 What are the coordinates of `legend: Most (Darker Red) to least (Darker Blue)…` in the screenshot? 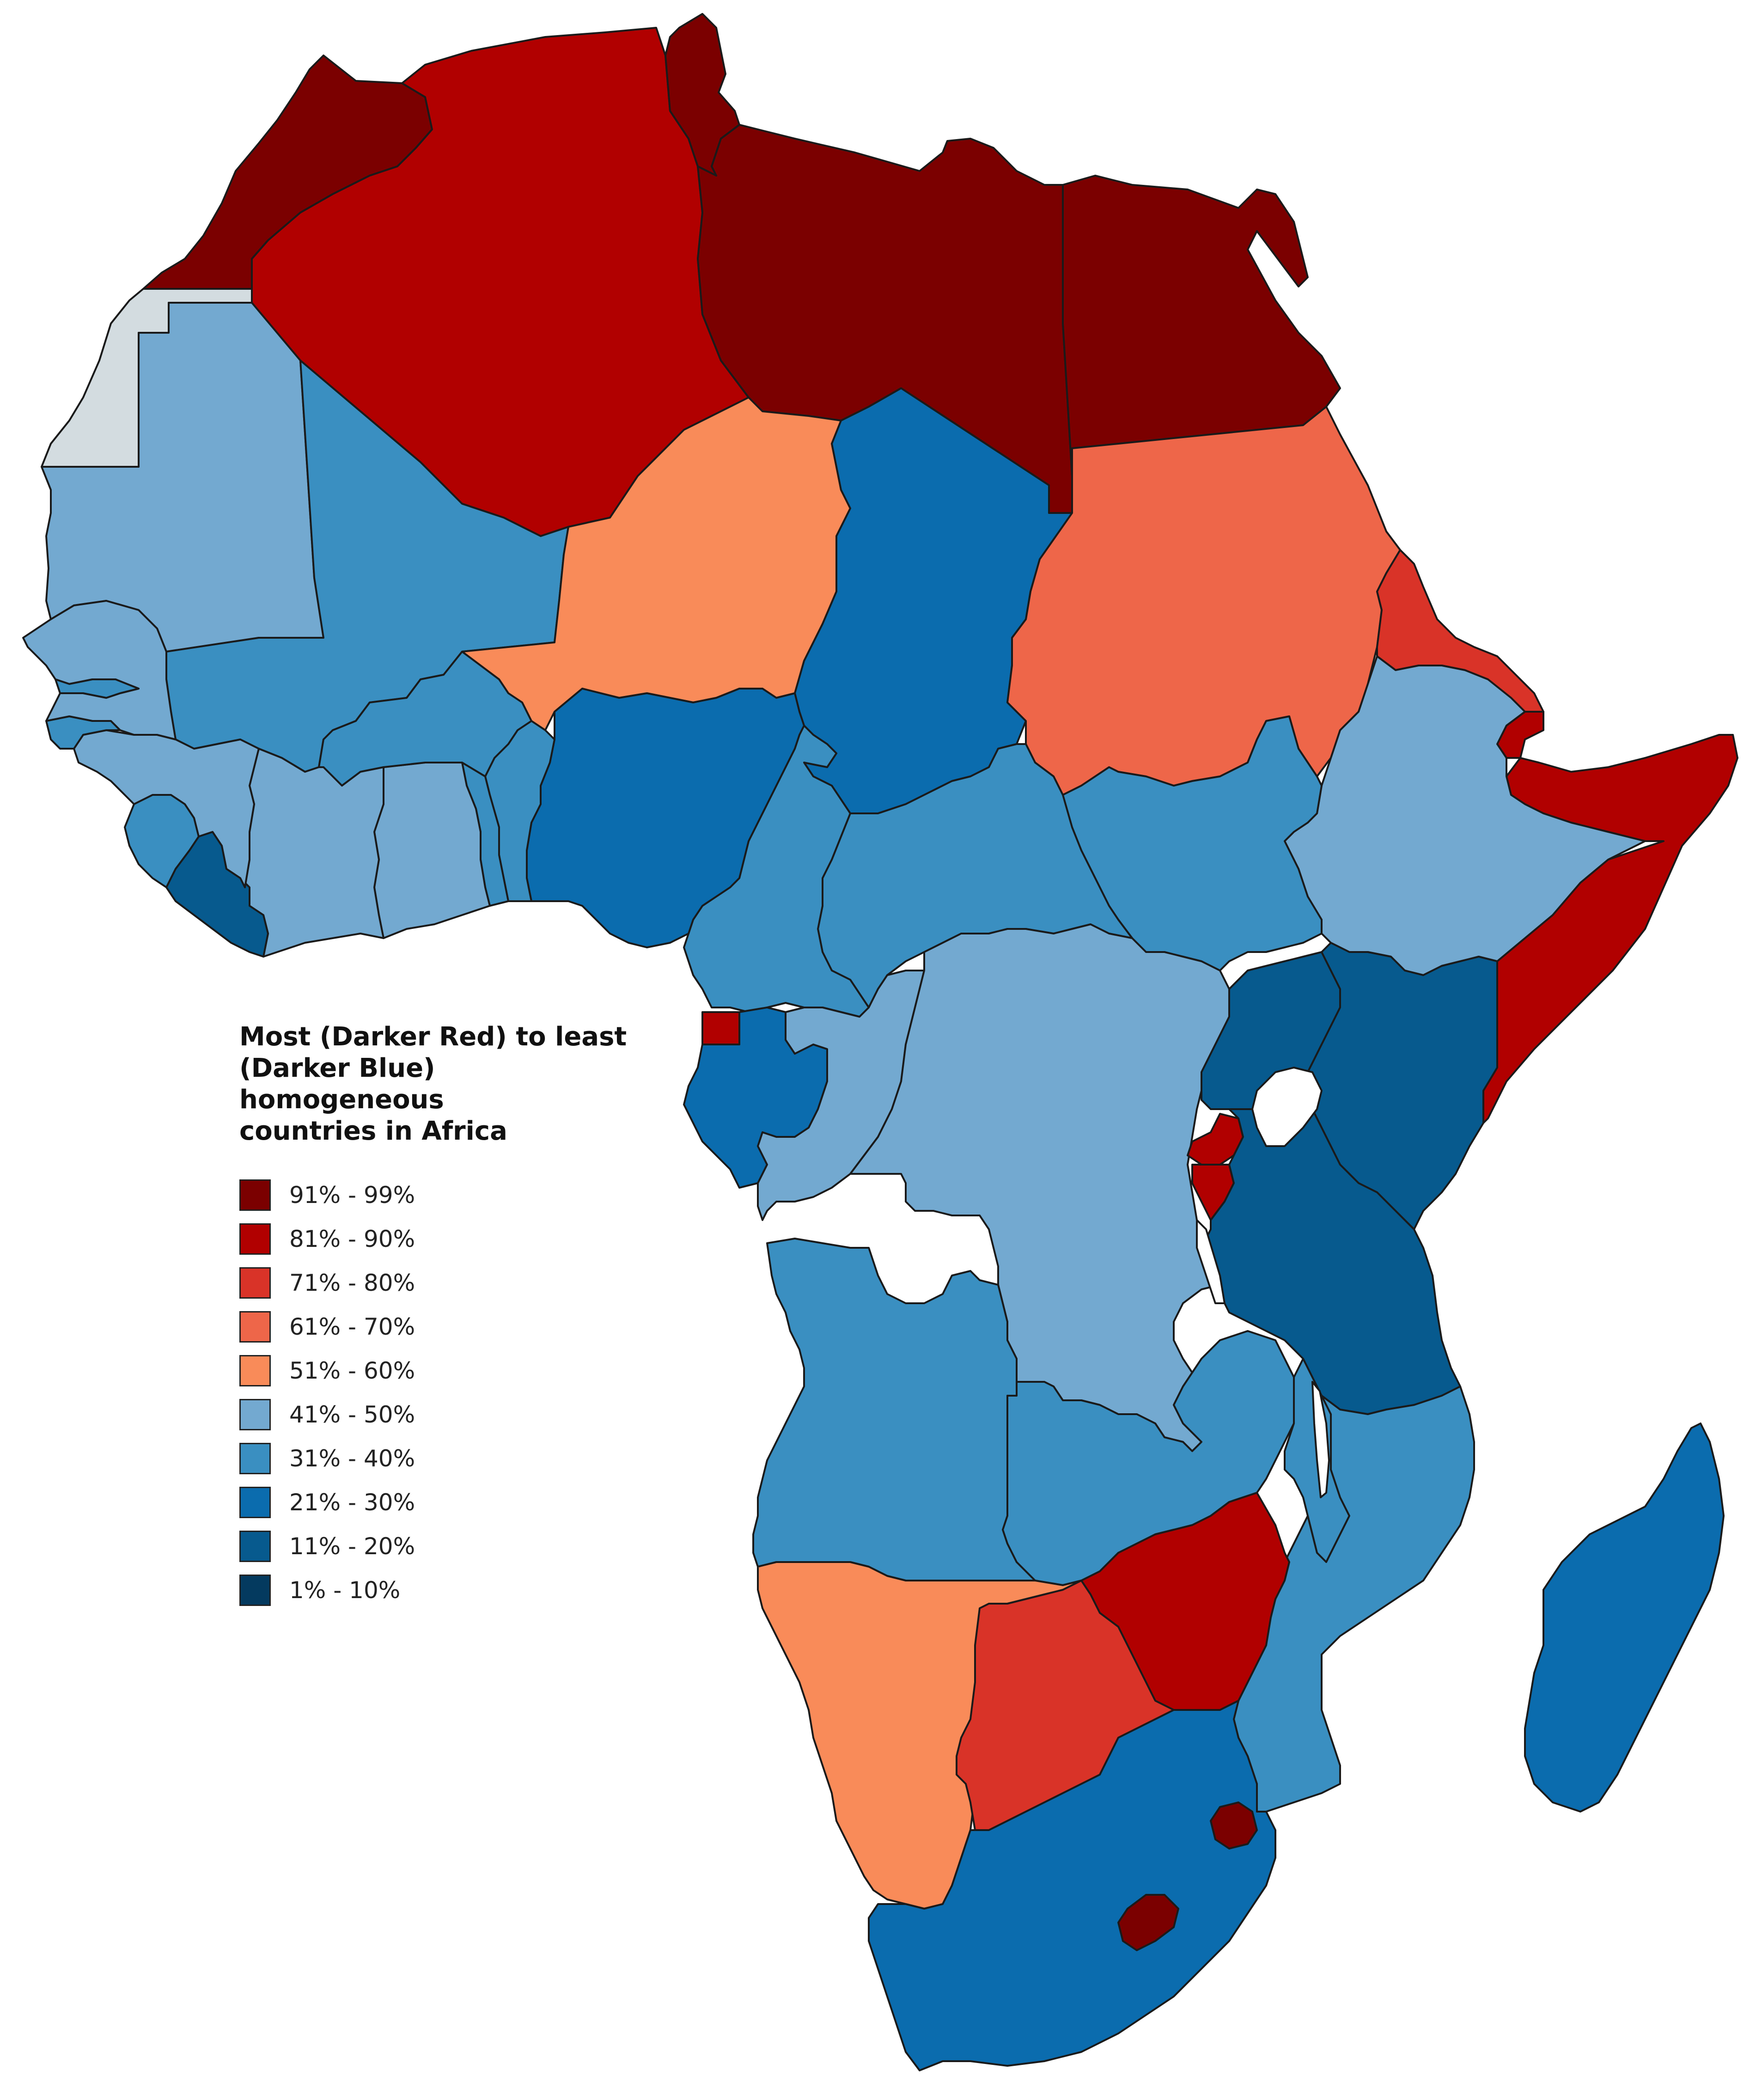 It's located at (447, 1316).